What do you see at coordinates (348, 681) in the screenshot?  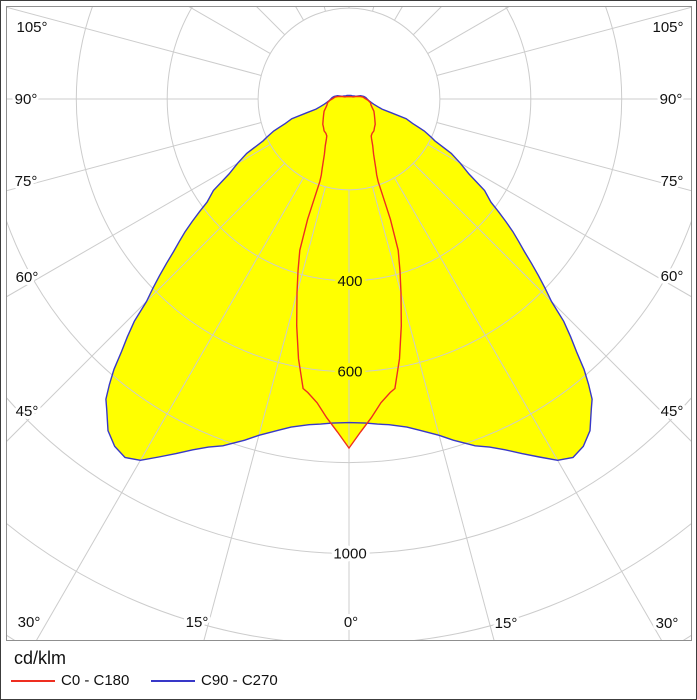 I see `legend-row: C0 - C180 C90 - C270` at bounding box center [348, 681].